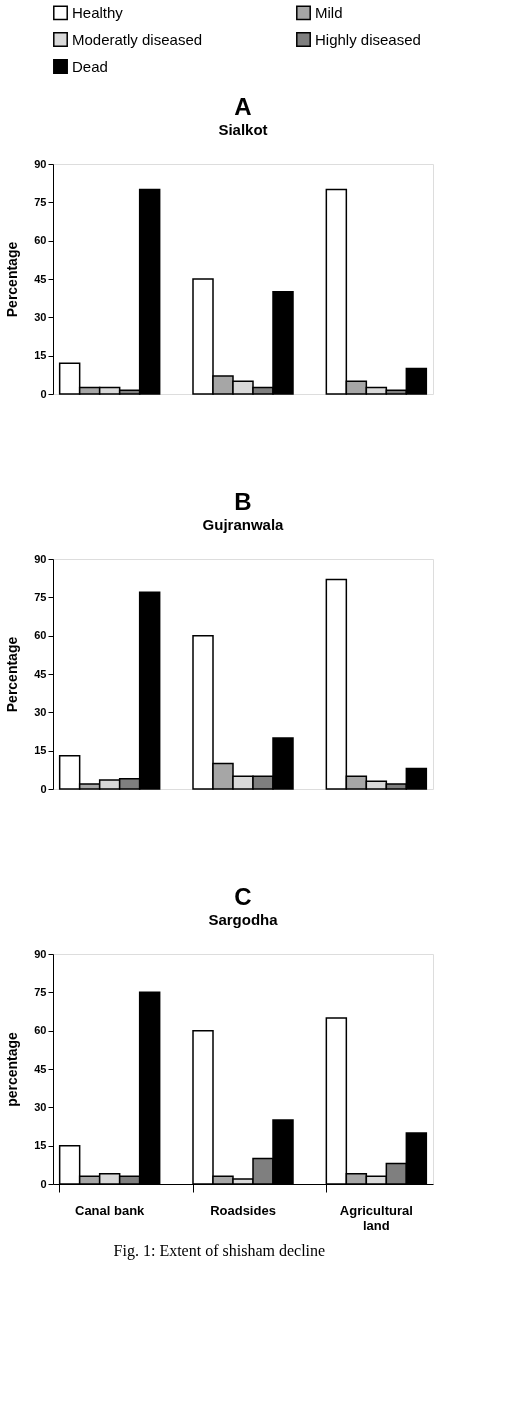 The image size is (532, 1418). What do you see at coordinates (12, 1069) in the screenshot?
I see `y-axis-title: percentage` at bounding box center [12, 1069].